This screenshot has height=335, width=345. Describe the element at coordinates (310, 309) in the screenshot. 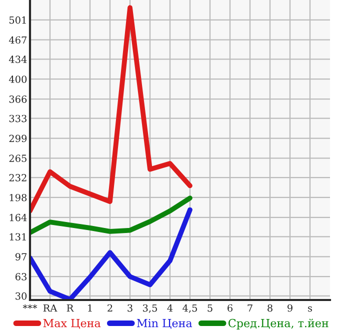

I see `x-tick-label: s` at that location.